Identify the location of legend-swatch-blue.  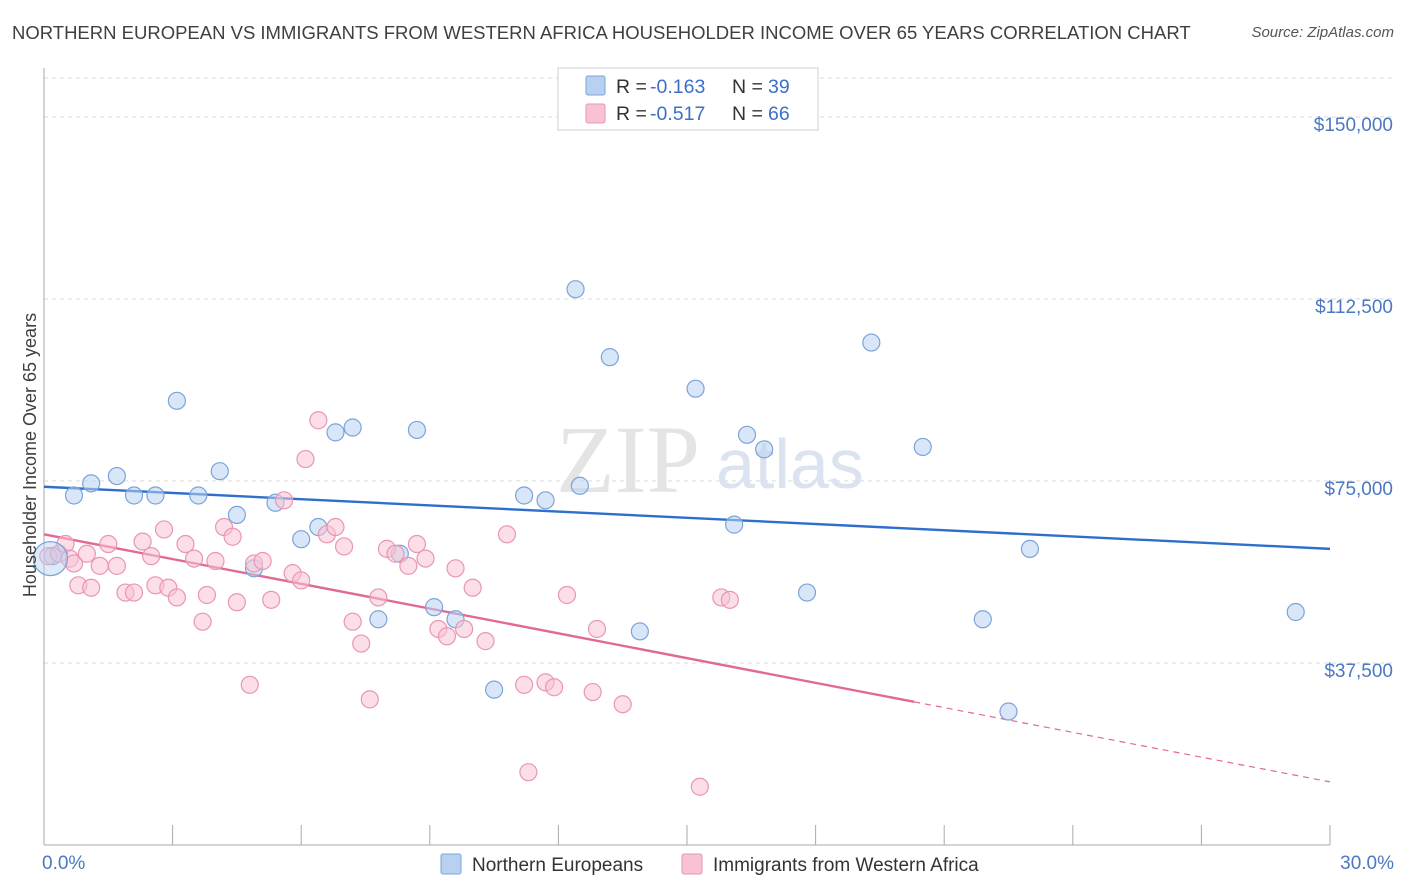
(595, 85).